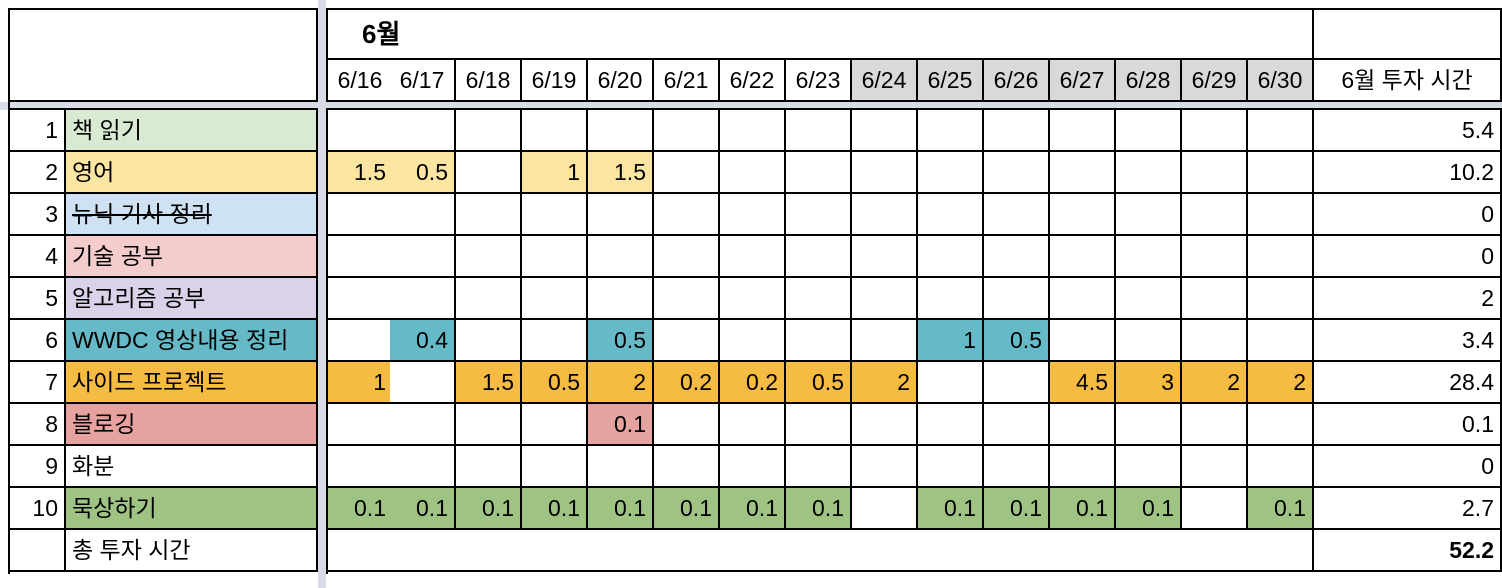  I want to click on date-header: 6/19, so click(555, 81).